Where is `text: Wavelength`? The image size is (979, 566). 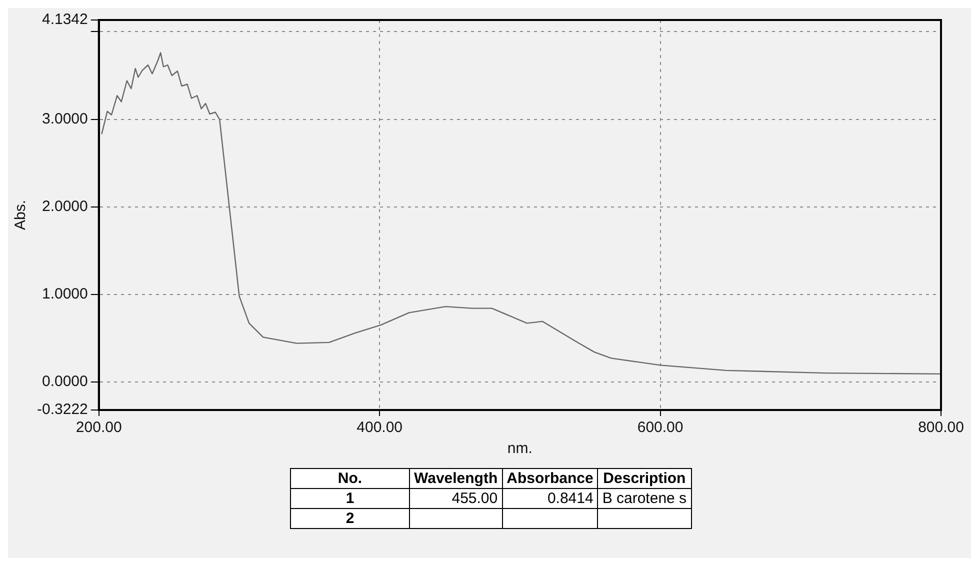 text: Wavelength is located at coordinates (456, 478).